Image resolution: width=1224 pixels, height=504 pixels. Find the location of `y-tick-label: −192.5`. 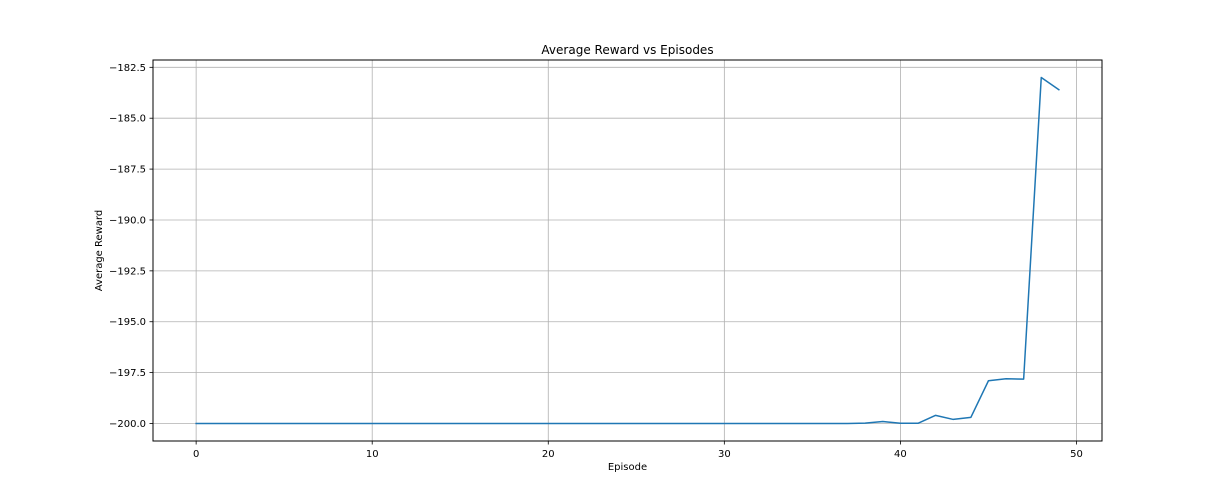

y-tick-label: −192.5 is located at coordinates (127, 271).